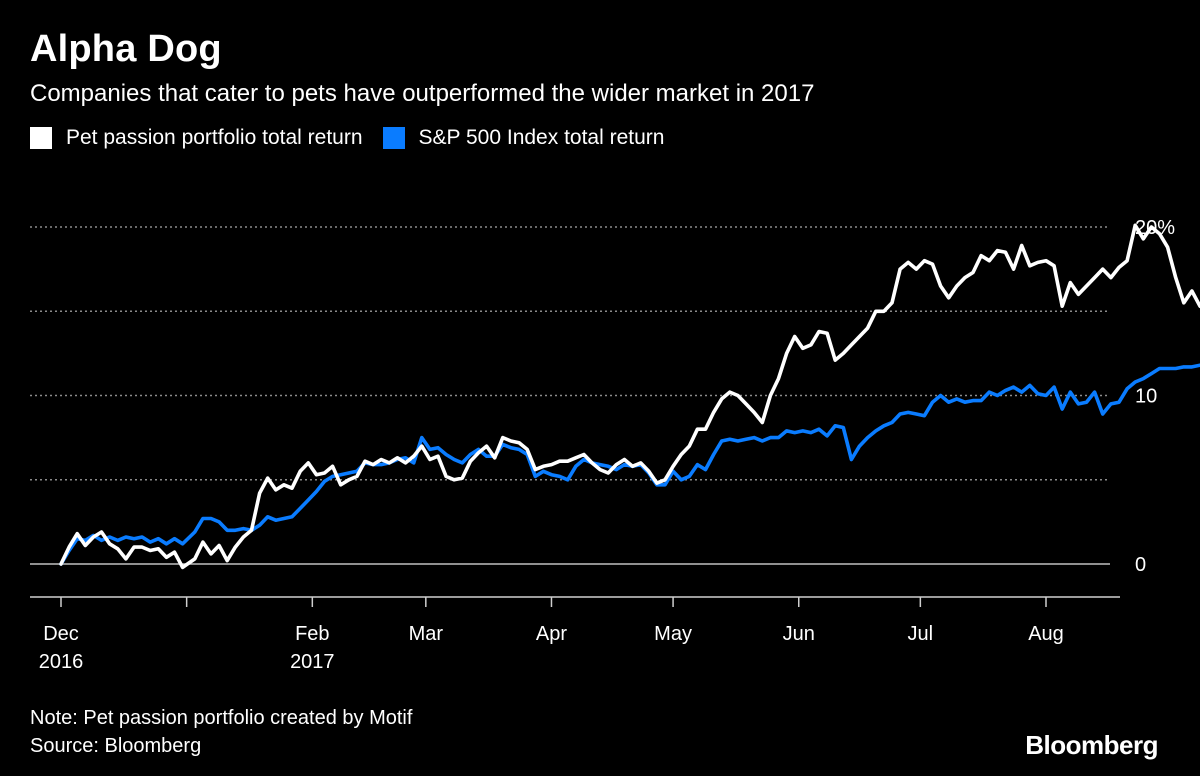 This screenshot has height=776, width=1200. Describe the element at coordinates (799, 634) in the screenshot. I see `x-tick-label: Jun` at that location.